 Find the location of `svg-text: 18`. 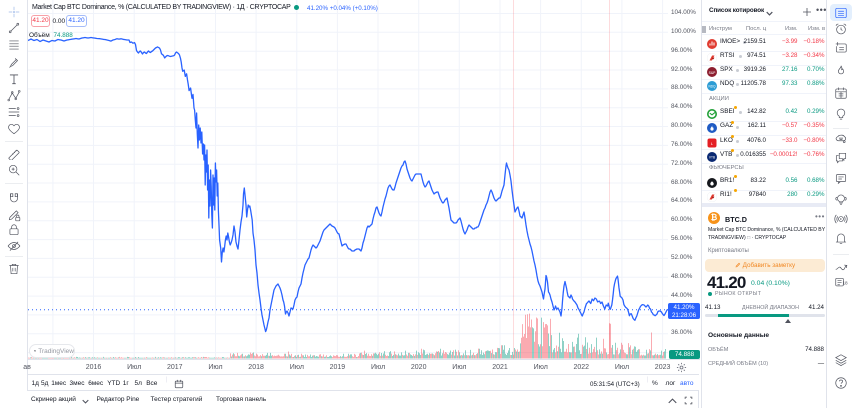

svg-text: 18 is located at coordinates (845, 282).